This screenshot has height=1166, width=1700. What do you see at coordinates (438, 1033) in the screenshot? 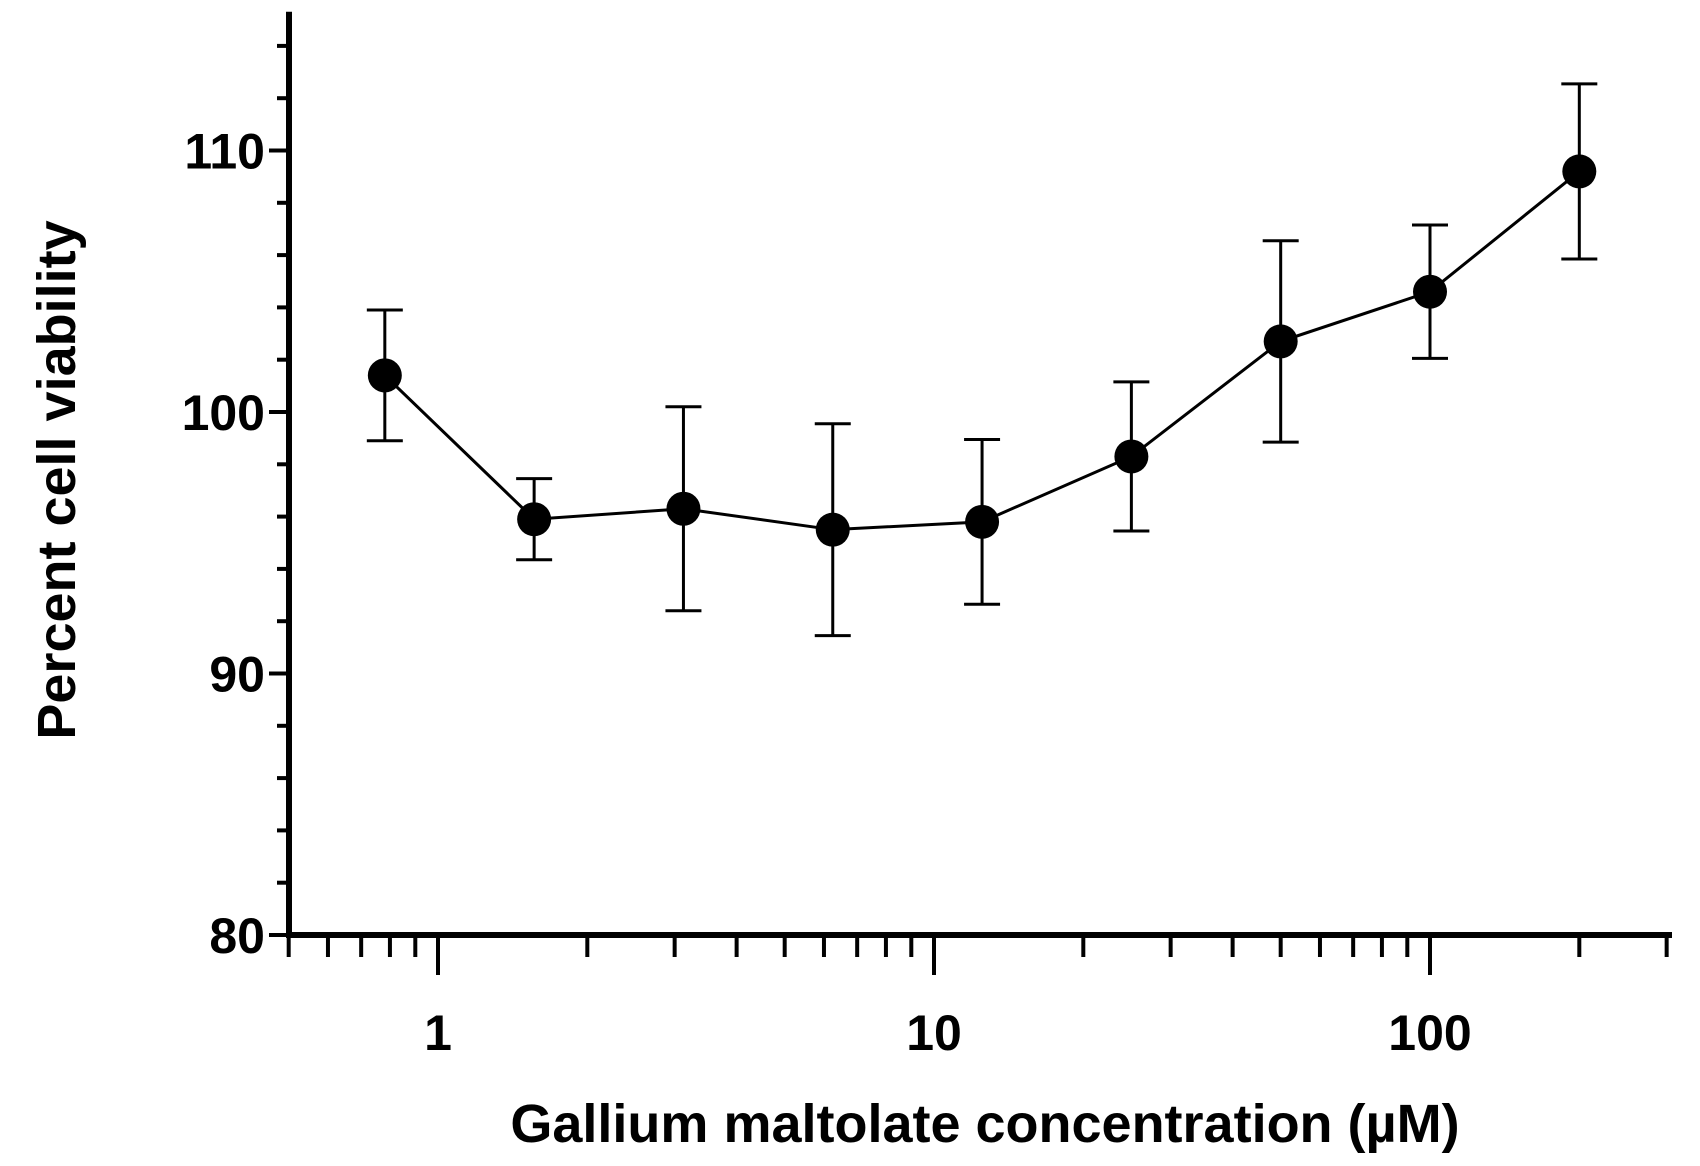
I see `x-tick-label: 1` at bounding box center [438, 1033].